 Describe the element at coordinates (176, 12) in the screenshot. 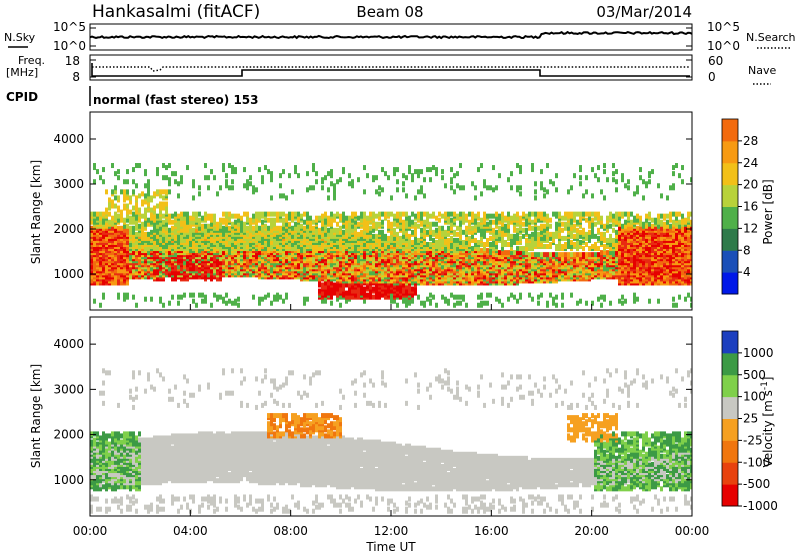

I see `station-title: Hankasalmi (fitACF)` at that location.